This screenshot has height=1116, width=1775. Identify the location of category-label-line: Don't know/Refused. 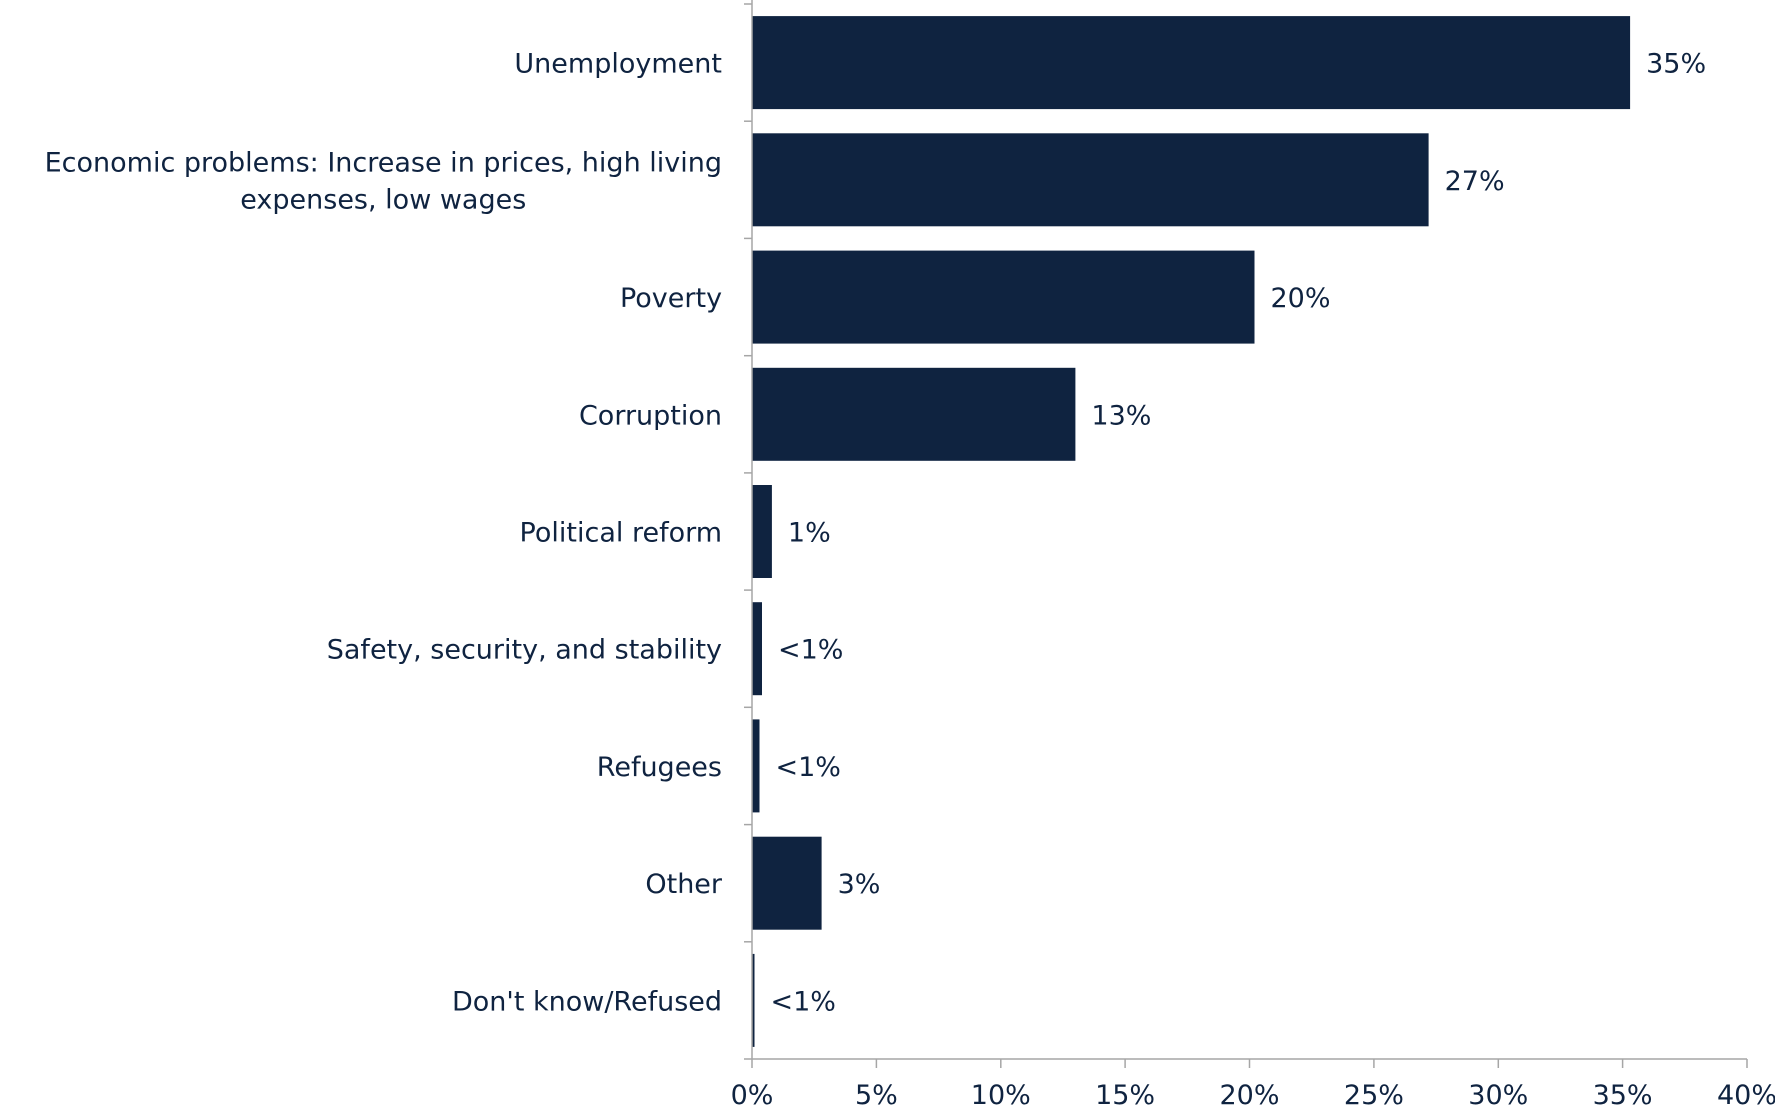
(587, 1001).